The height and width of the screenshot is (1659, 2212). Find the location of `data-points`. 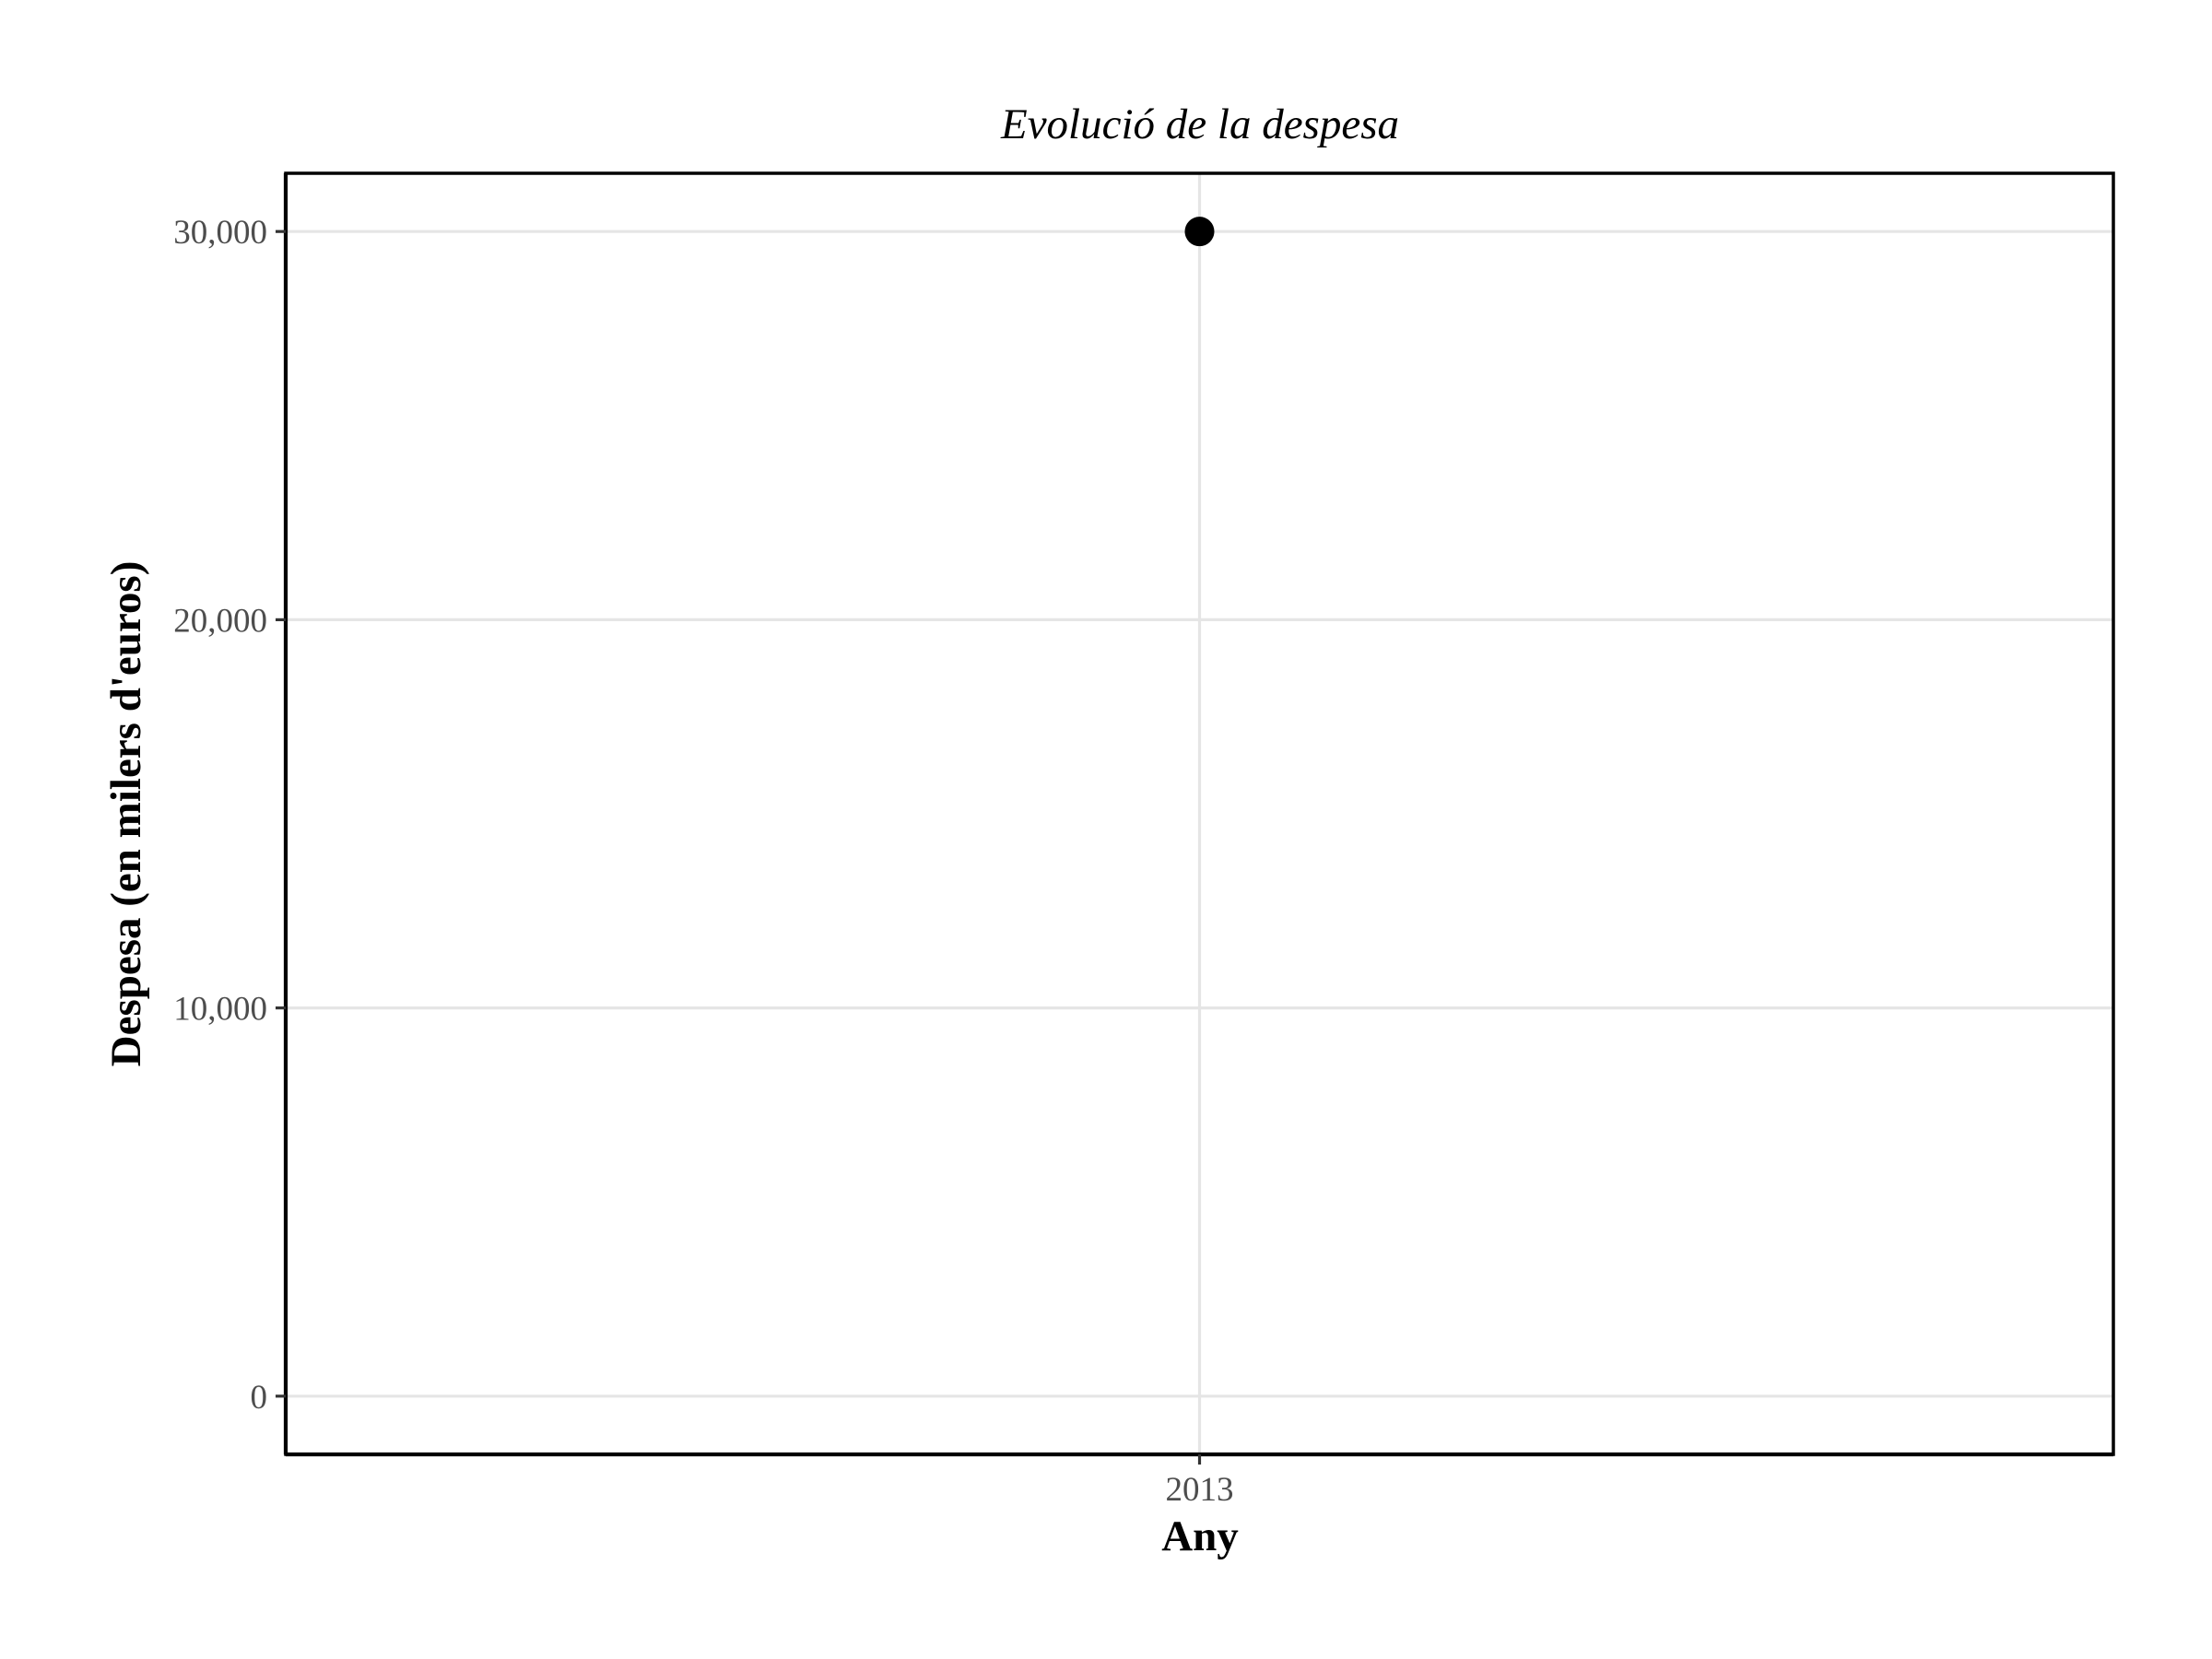

data-points is located at coordinates (1199, 232).